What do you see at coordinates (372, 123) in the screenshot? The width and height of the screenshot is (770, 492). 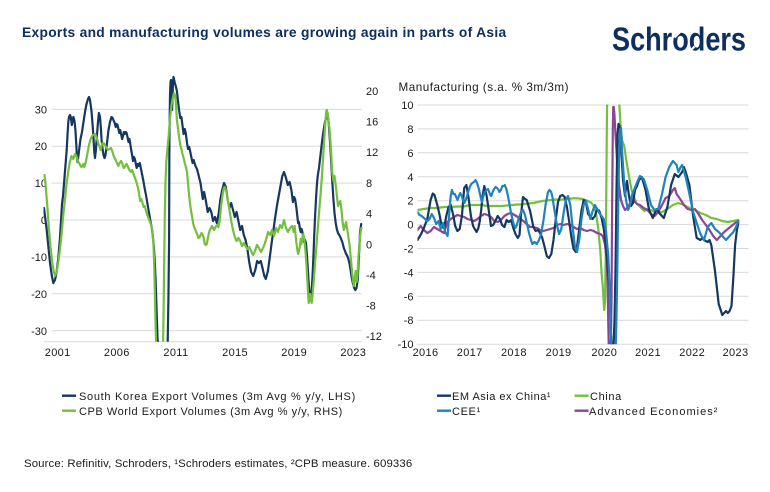 I see `svg-text: 16` at bounding box center [372, 123].